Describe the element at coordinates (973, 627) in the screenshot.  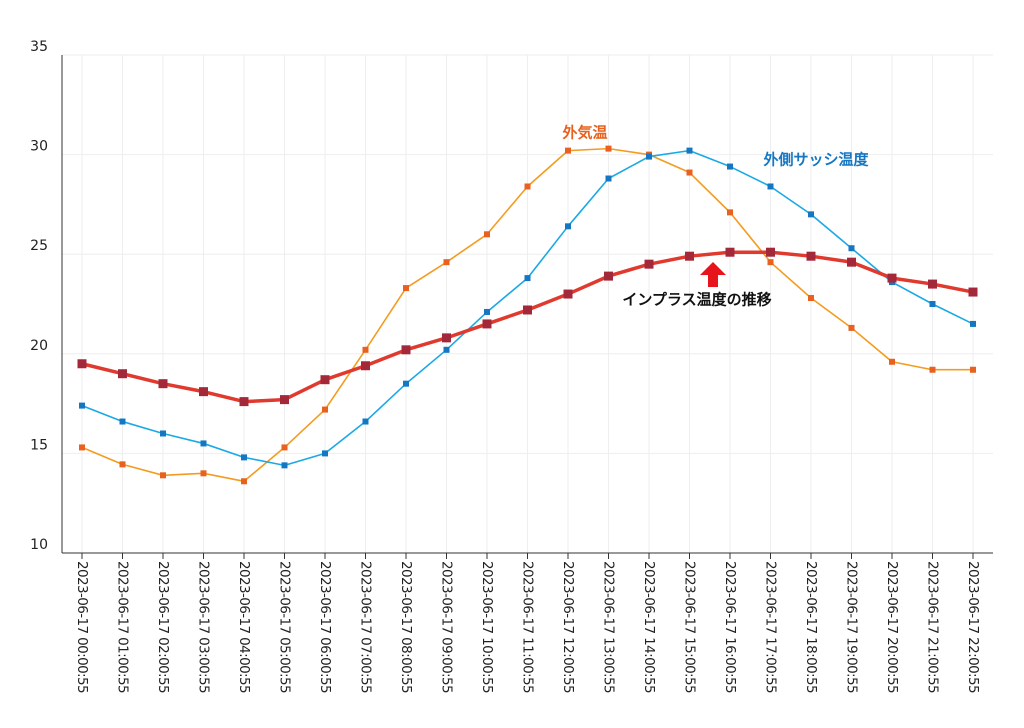
I see `x-tick-label: 2023-06-17 22:00:55` at that location.